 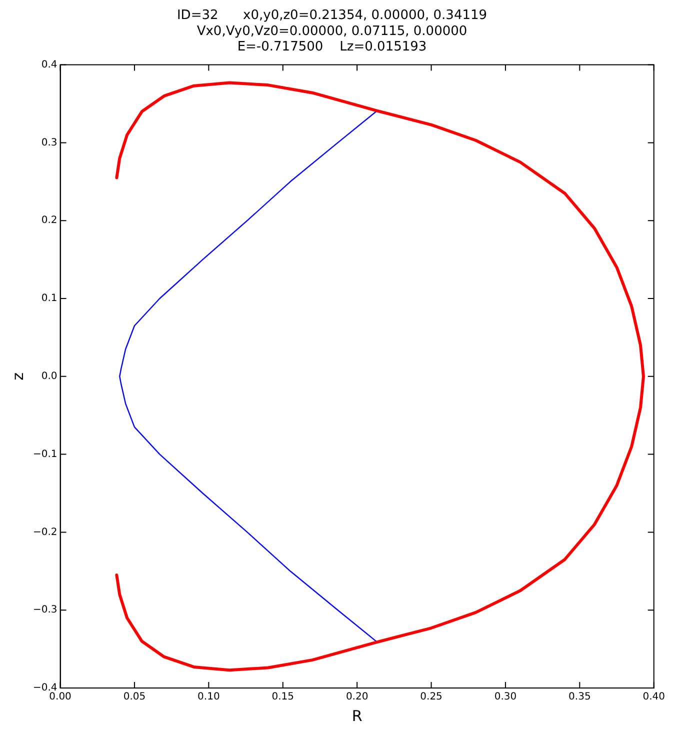 What do you see at coordinates (49, 220) in the screenshot?
I see `y-tick-label: 0.2` at bounding box center [49, 220].